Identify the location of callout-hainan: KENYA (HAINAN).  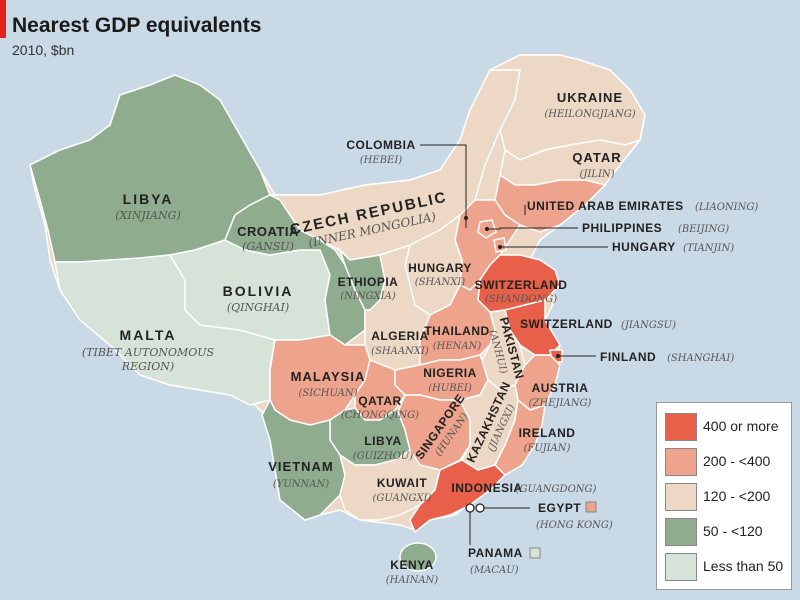
(412, 572).